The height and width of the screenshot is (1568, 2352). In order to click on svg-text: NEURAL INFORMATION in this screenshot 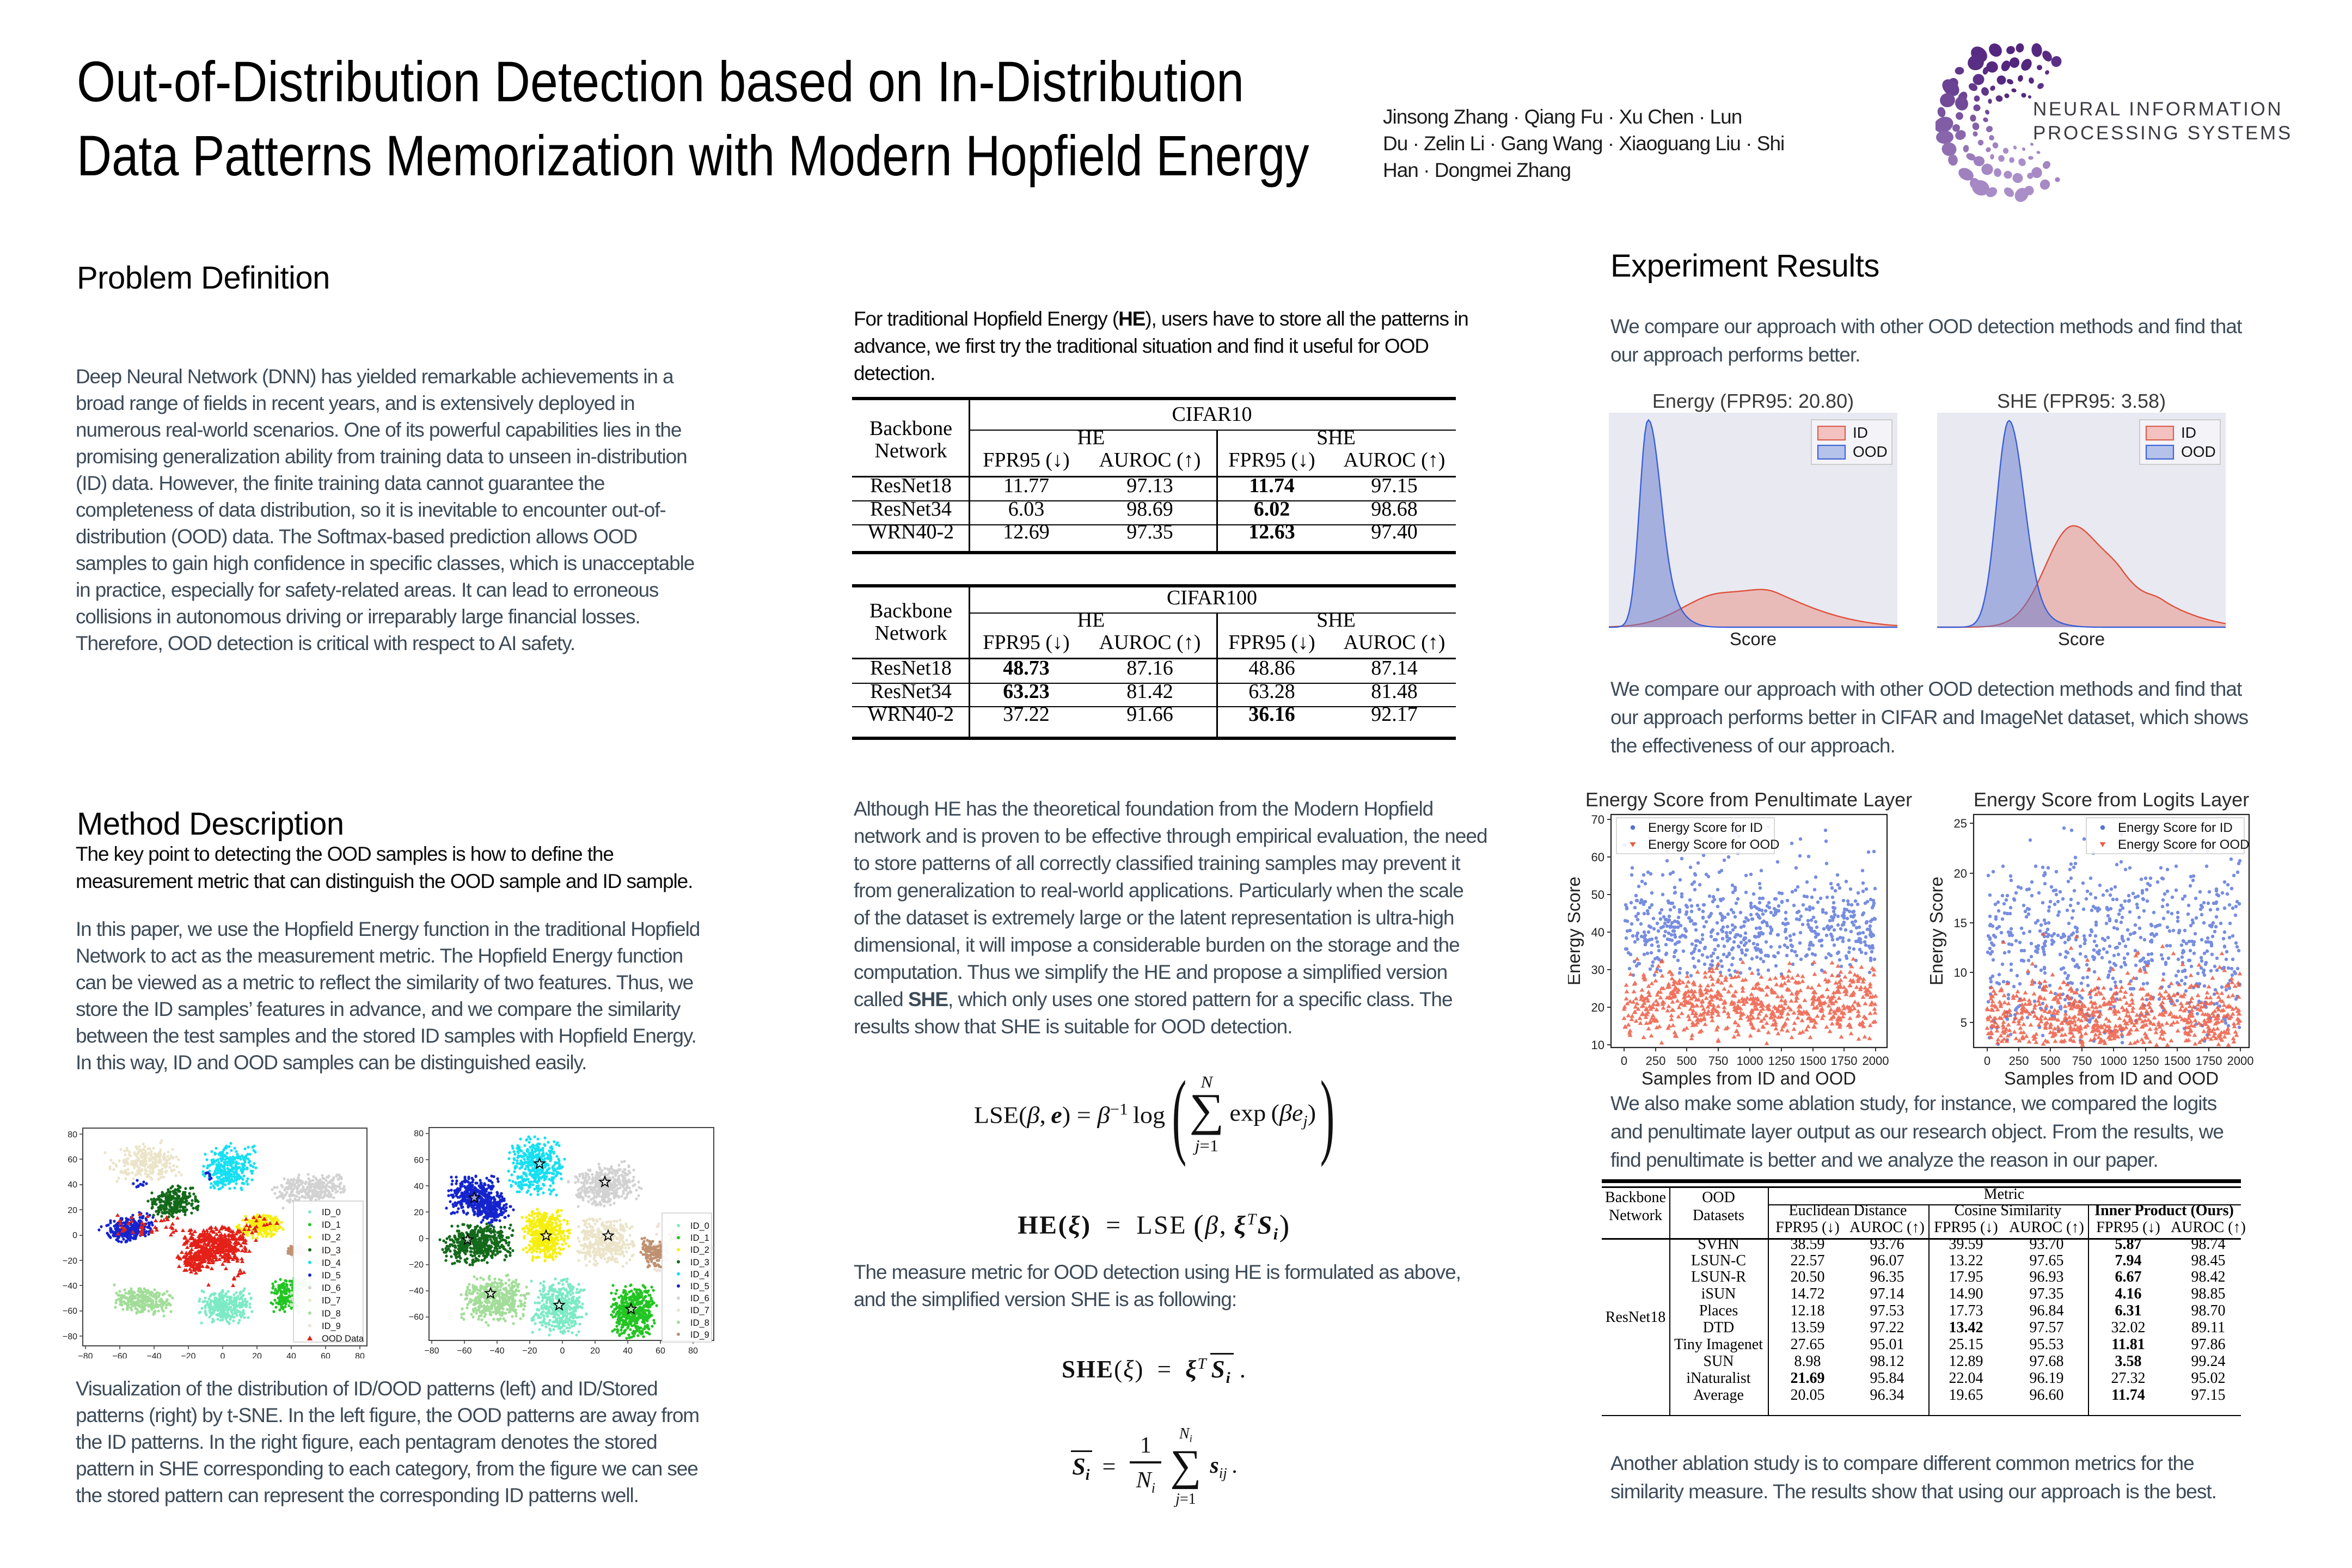, I will do `click(2158, 109)`.